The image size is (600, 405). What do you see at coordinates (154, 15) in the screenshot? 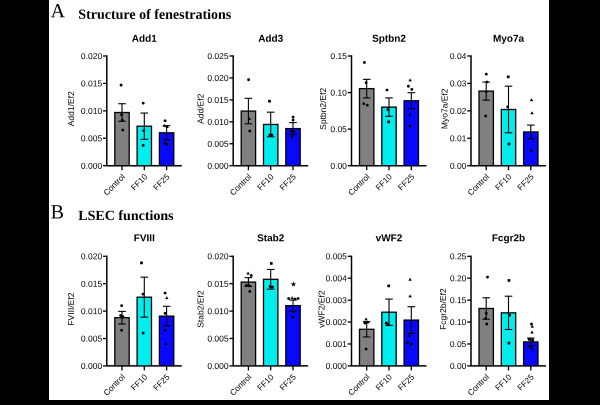
I see `svg-text: Structure of fenestrations` at bounding box center [154, 15].